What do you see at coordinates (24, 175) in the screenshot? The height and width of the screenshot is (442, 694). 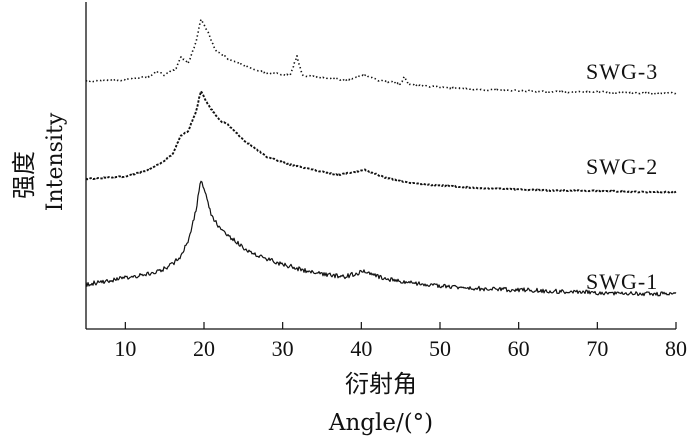 I see `y-axis-title-cn: 强度` at bounding box center [24, 175].